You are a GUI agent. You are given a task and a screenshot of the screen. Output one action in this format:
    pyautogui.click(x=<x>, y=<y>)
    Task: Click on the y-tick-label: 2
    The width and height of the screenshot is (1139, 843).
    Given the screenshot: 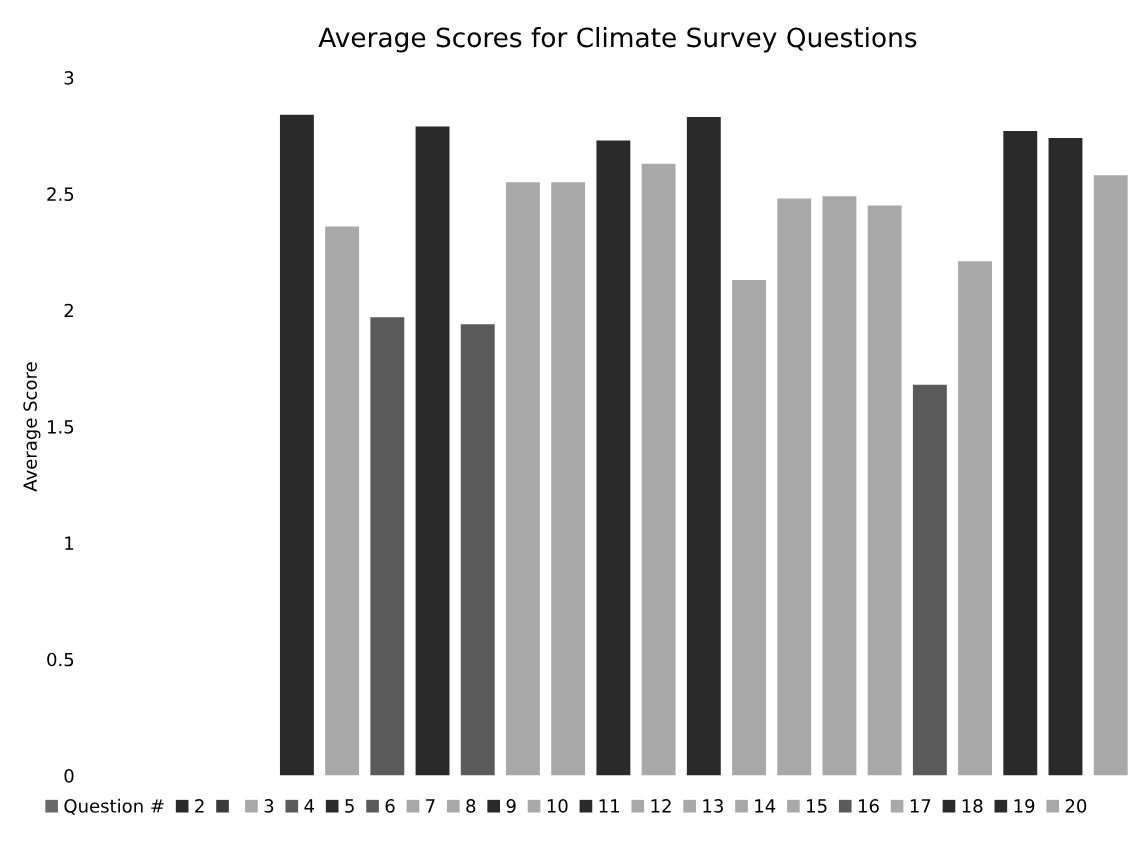 What is the action you would take?
    pyautogui.click(x=68, y=310)
    